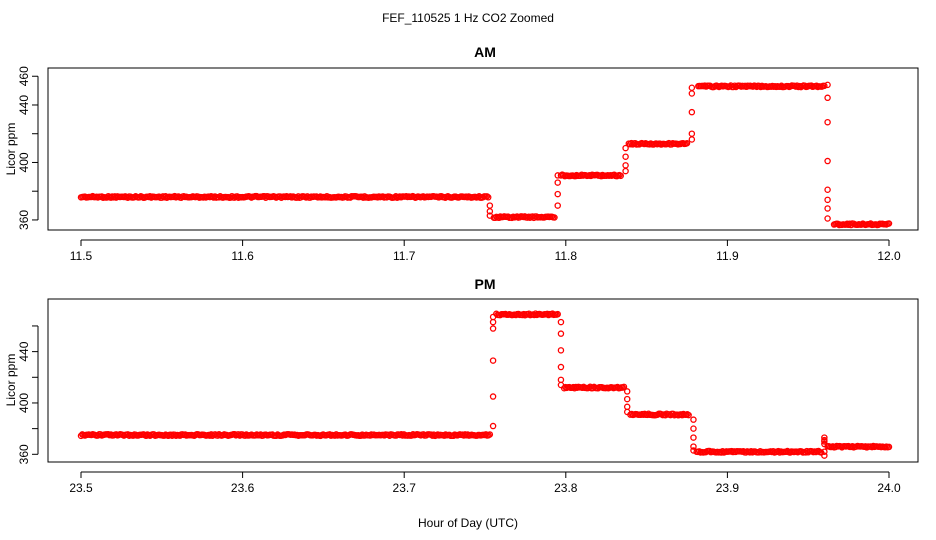 Image resolution: width=936 pixels, height=540 pixels. What do you see at coordinates (485, 483) in the screenshot?
I see `pm-x-axis: 23.5 23.6 23.7 23.8 23.9 24.0` at bounding box center [485, 483].